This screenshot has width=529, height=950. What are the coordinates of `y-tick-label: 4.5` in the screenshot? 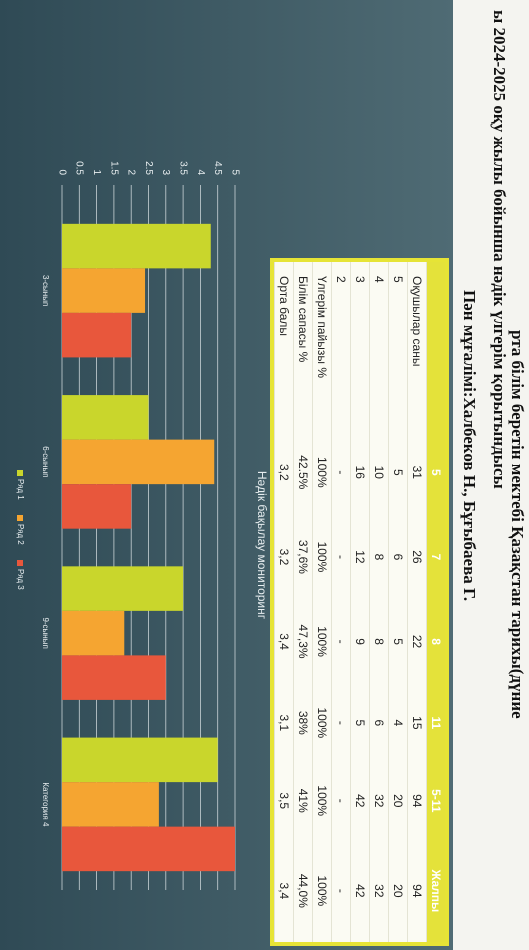 It's located at (217, 168).